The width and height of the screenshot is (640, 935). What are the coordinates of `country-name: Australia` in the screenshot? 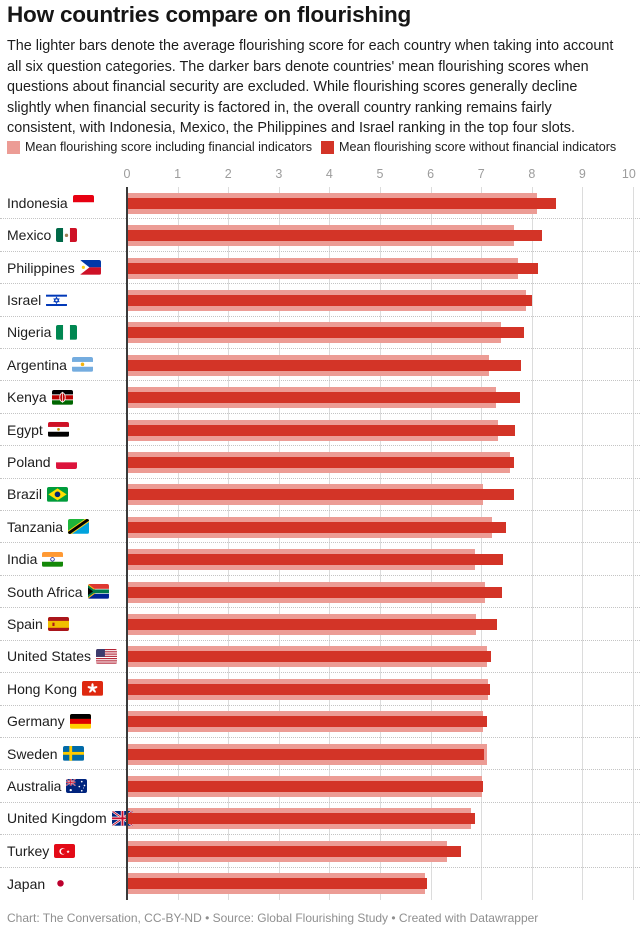 It's located at (34, 786).